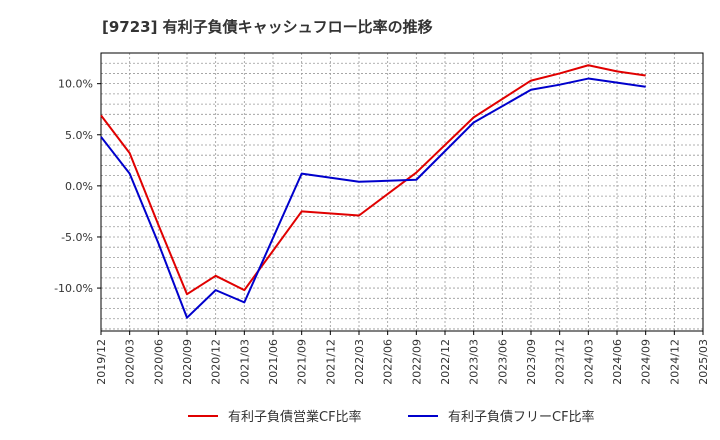 This screenshot has width=720, height=440. Describe the element at coordinates (502, 362) in the screenshot. I see `x-tick-label: 2023/06` at that location.